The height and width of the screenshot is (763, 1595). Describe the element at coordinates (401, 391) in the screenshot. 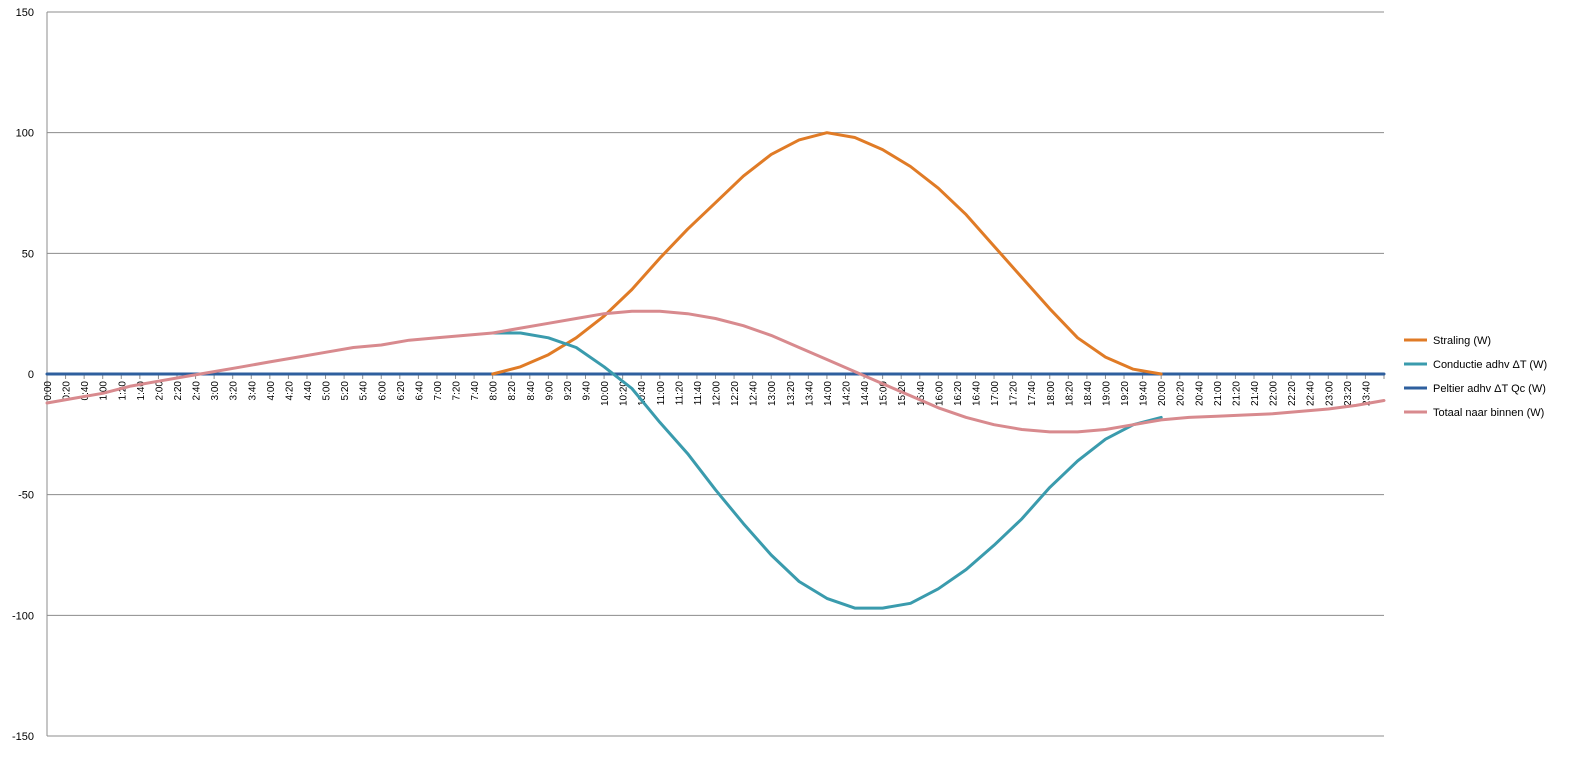

I see `x-tick-label: 6:20` at that location.